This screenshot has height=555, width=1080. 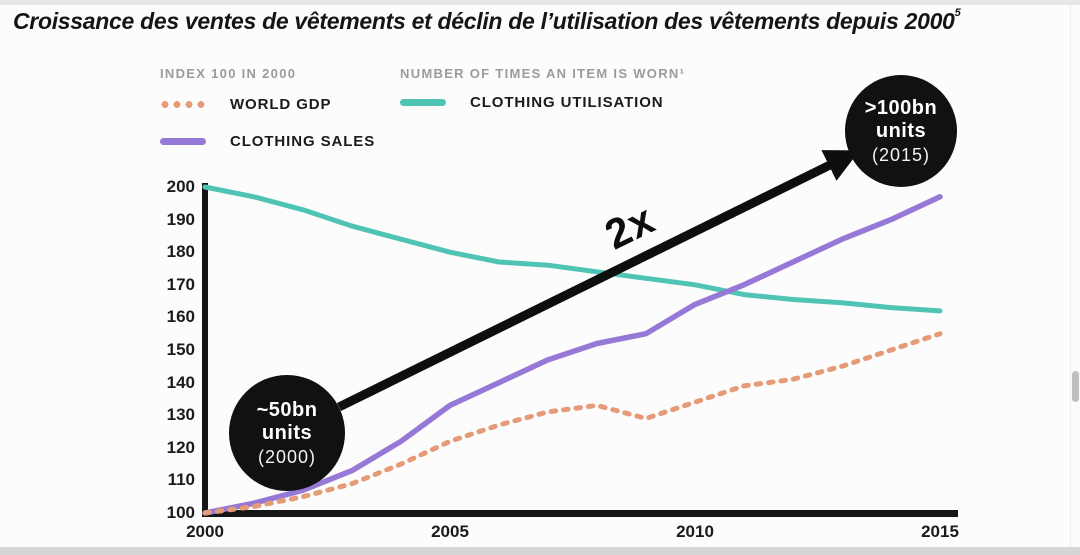 What do you see at coordinates (1075, 386) in the screenshot?
I see `scrollbar-thumb` at bounding box center [1075, 386].